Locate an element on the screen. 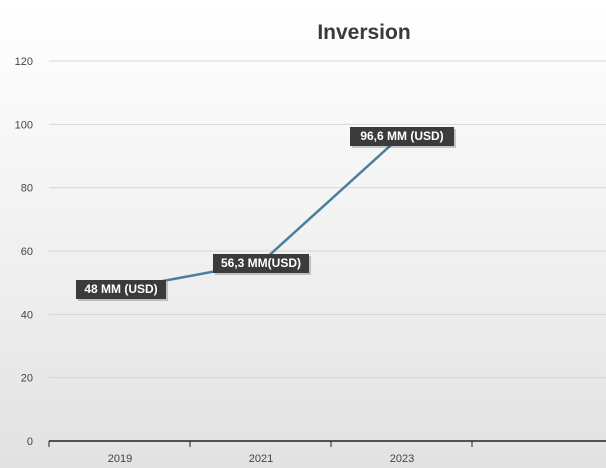  data-label-text: 56,3 MM(USD) is located at coordinates (261, 263).